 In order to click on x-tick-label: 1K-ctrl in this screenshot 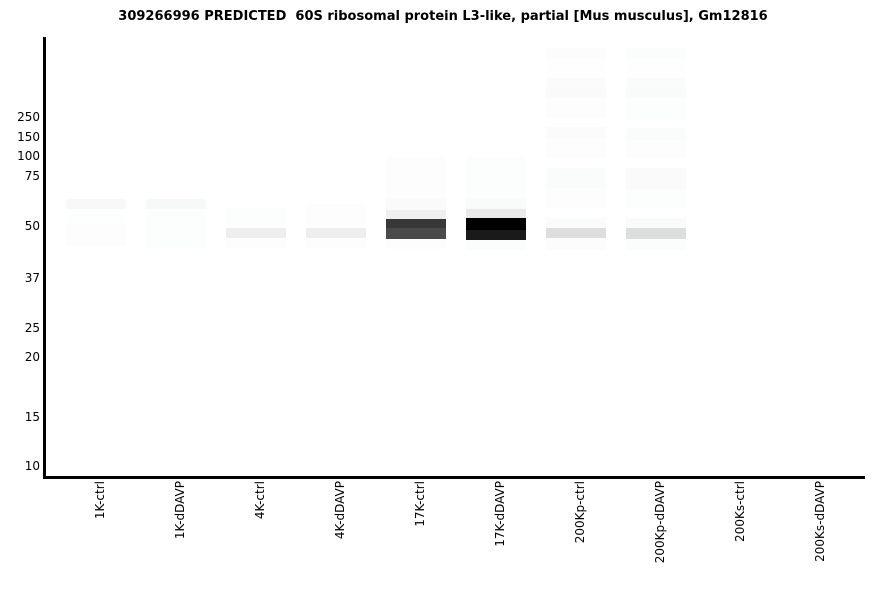, I will do `click(100, 500)`.